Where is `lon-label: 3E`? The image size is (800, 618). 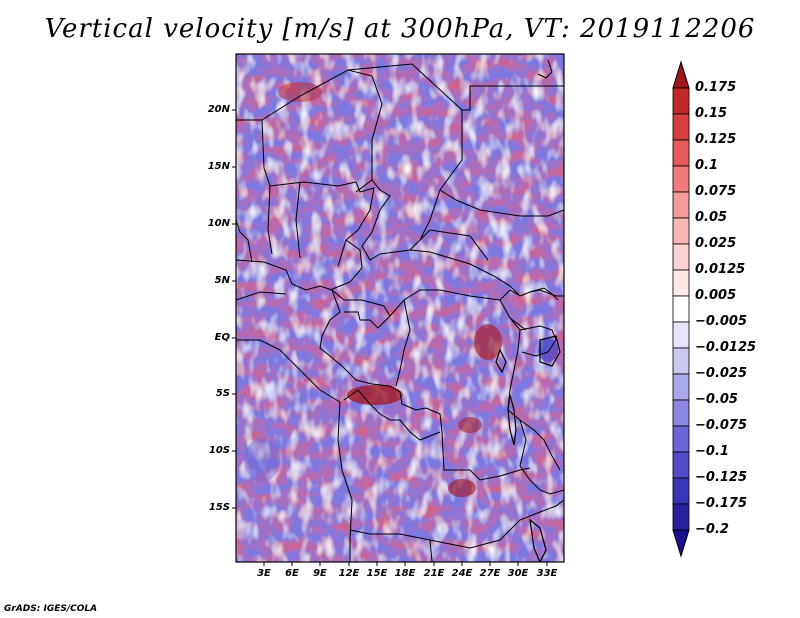 lon-label: 3E is located at coordinates (264, 573).